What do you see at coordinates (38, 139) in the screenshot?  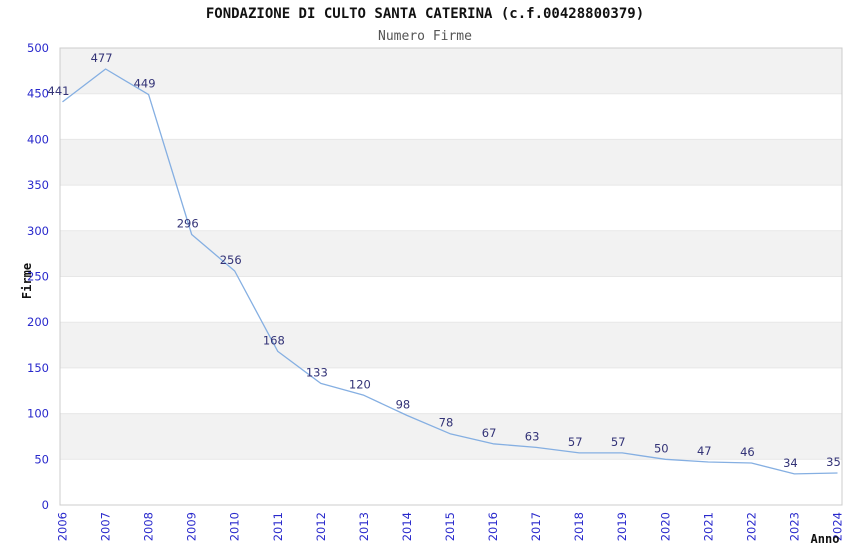 I see `y-tick-label: 400` at bounding box center [38, 139].